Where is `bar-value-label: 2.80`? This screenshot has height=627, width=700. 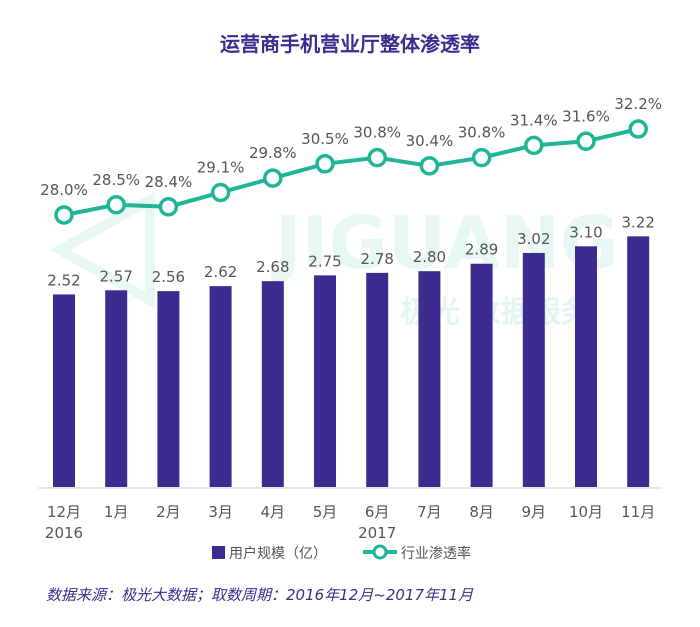
bar-value-label: 2.80 is located at coordinates (429, 257).